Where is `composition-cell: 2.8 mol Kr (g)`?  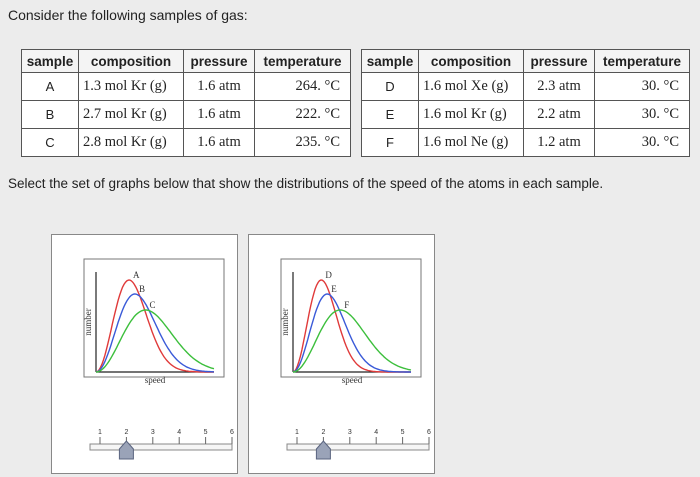 composition-cell: 2.8 mol Kr (g) is located at coordinates (131, 142).